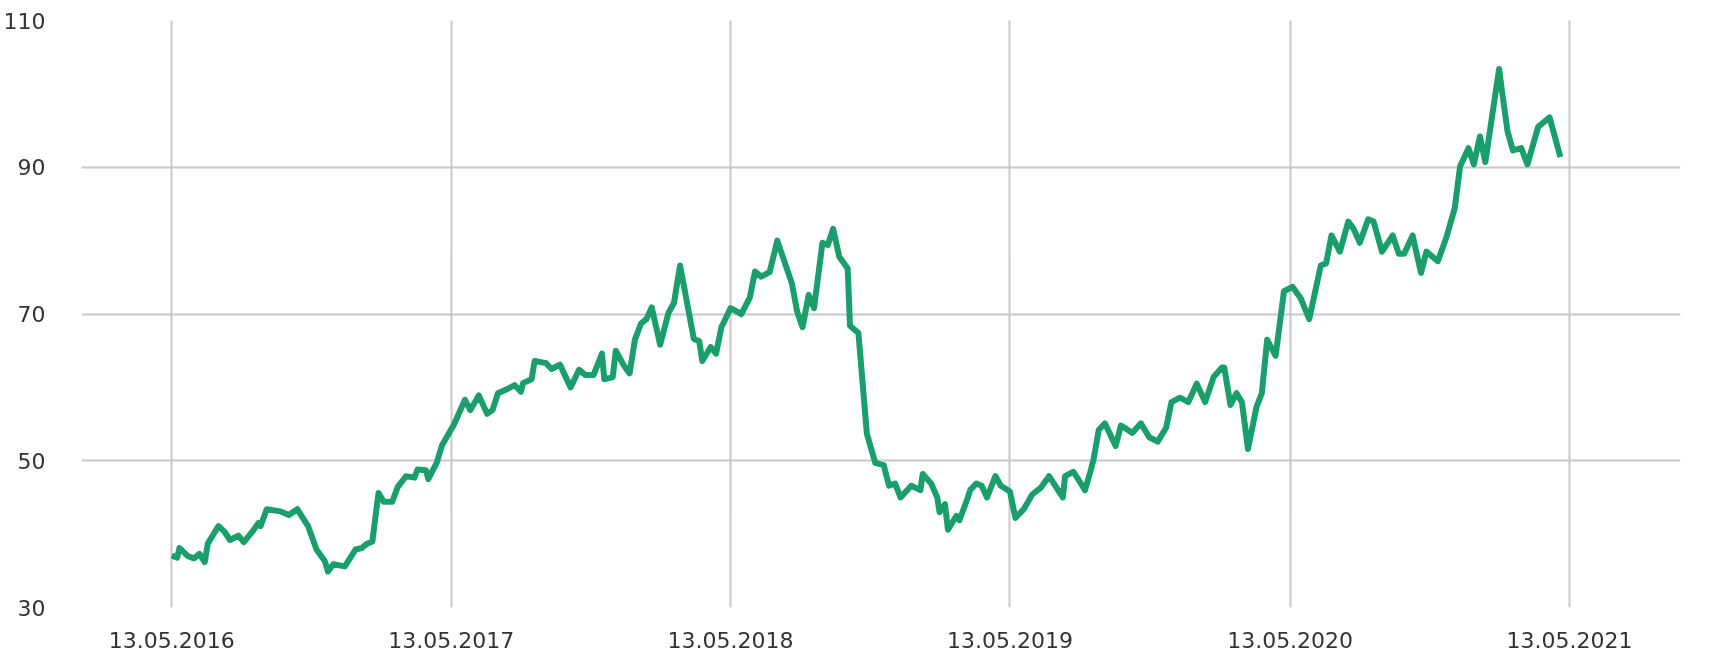  I want to click on y-tick-label: 110, so click(24, 21).